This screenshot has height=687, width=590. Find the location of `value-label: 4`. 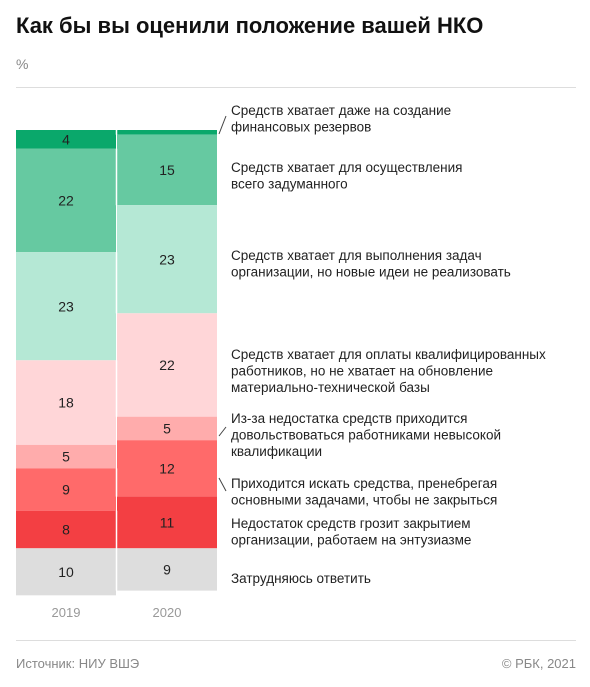

value-label: 4 is located at coordinates (66, 139).